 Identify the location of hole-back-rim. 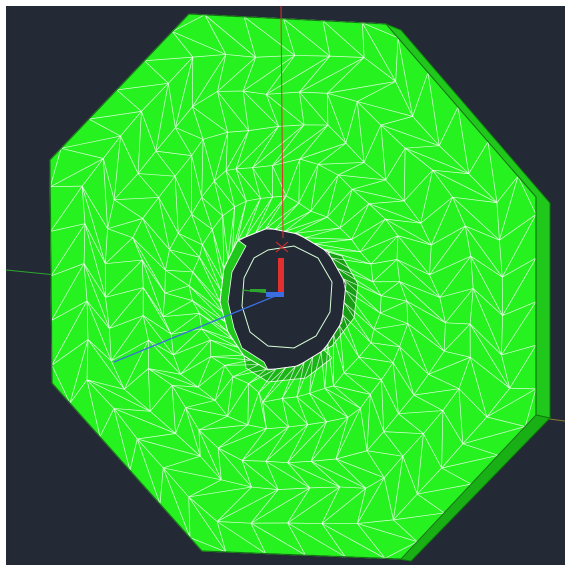
(287, 297).